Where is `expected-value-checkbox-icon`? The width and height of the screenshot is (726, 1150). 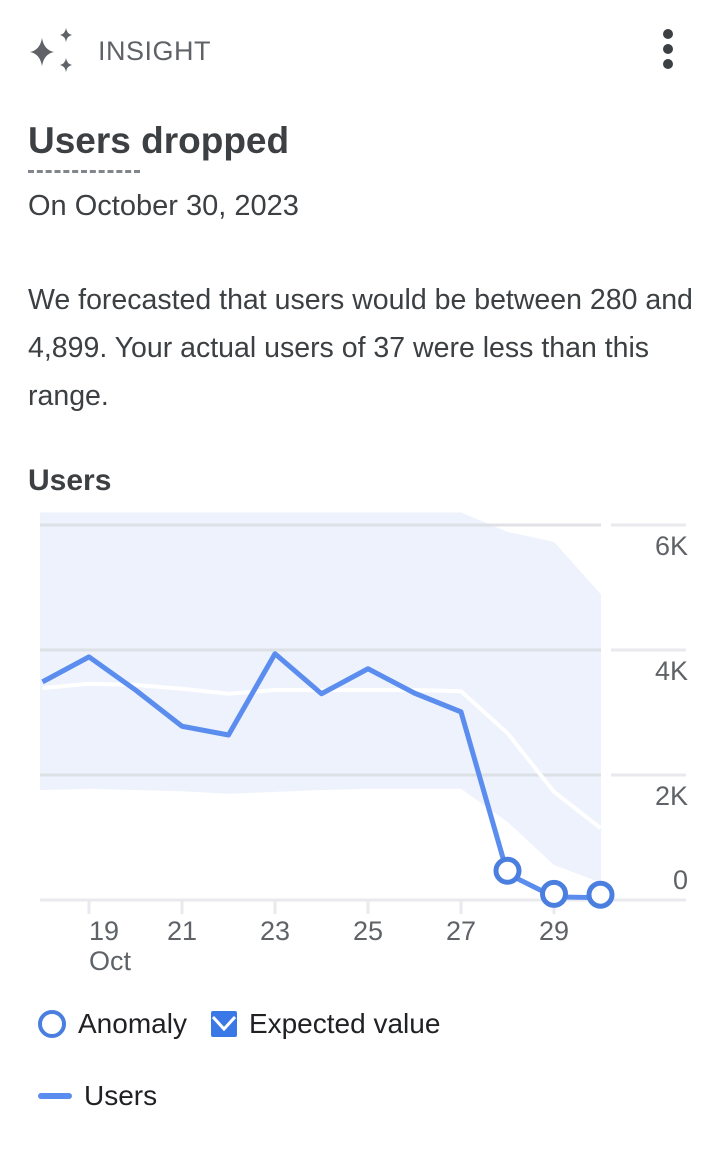 expected-value-checkbox-icon is located at coordinates (223, 1024).